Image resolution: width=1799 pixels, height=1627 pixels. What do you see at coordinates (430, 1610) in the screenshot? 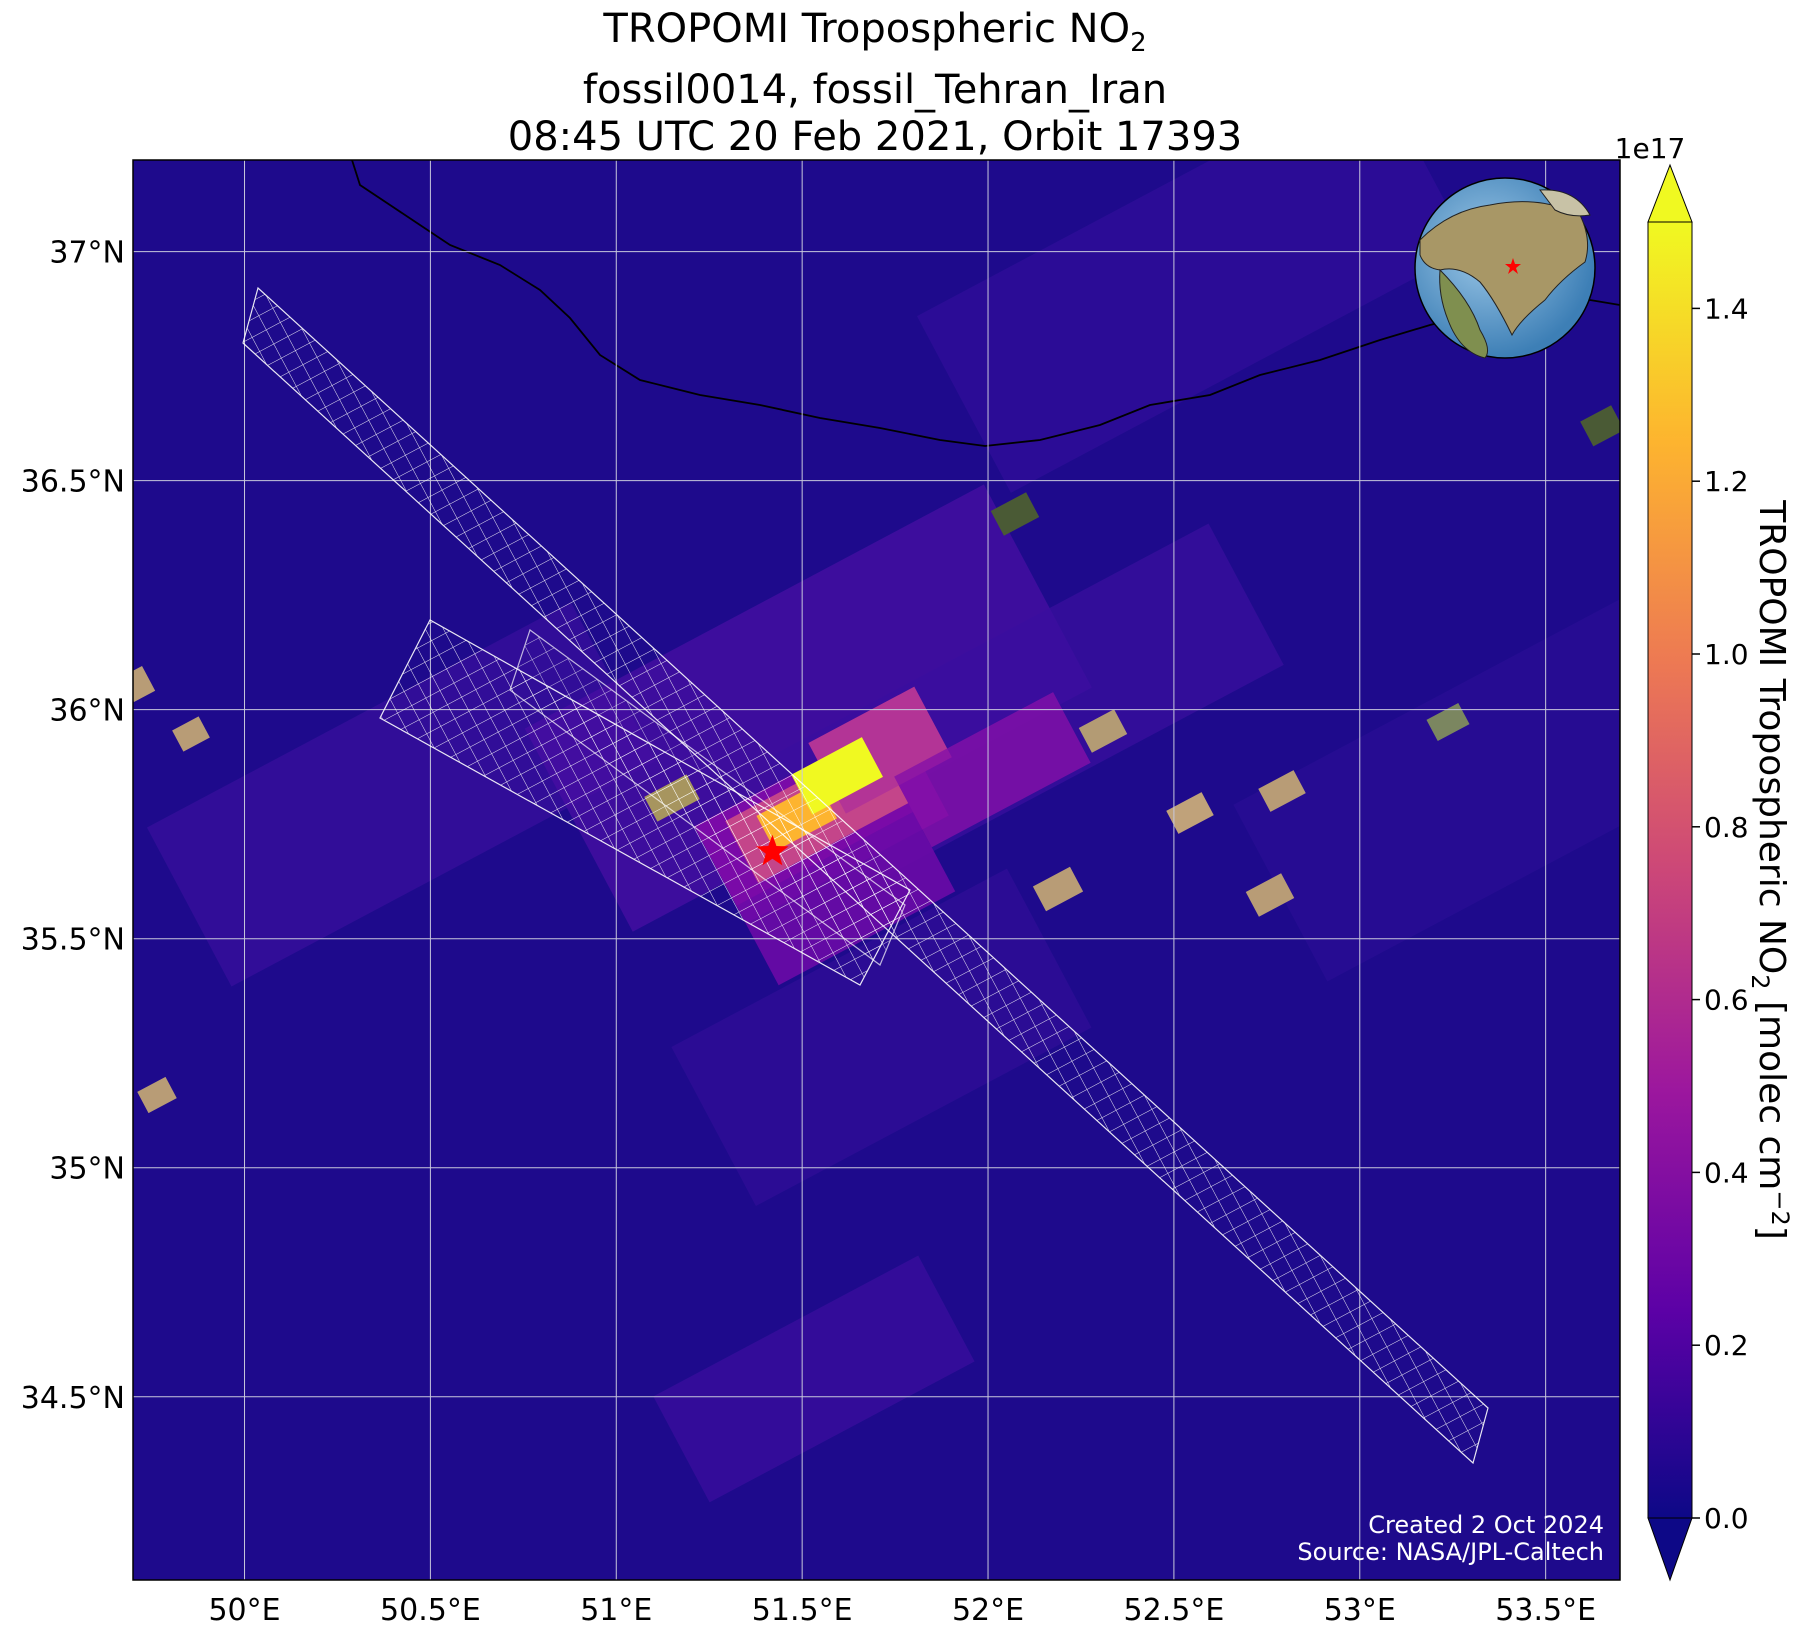
I see `x-tick-label: 50.5°E` at bounding box center [430, 1610].